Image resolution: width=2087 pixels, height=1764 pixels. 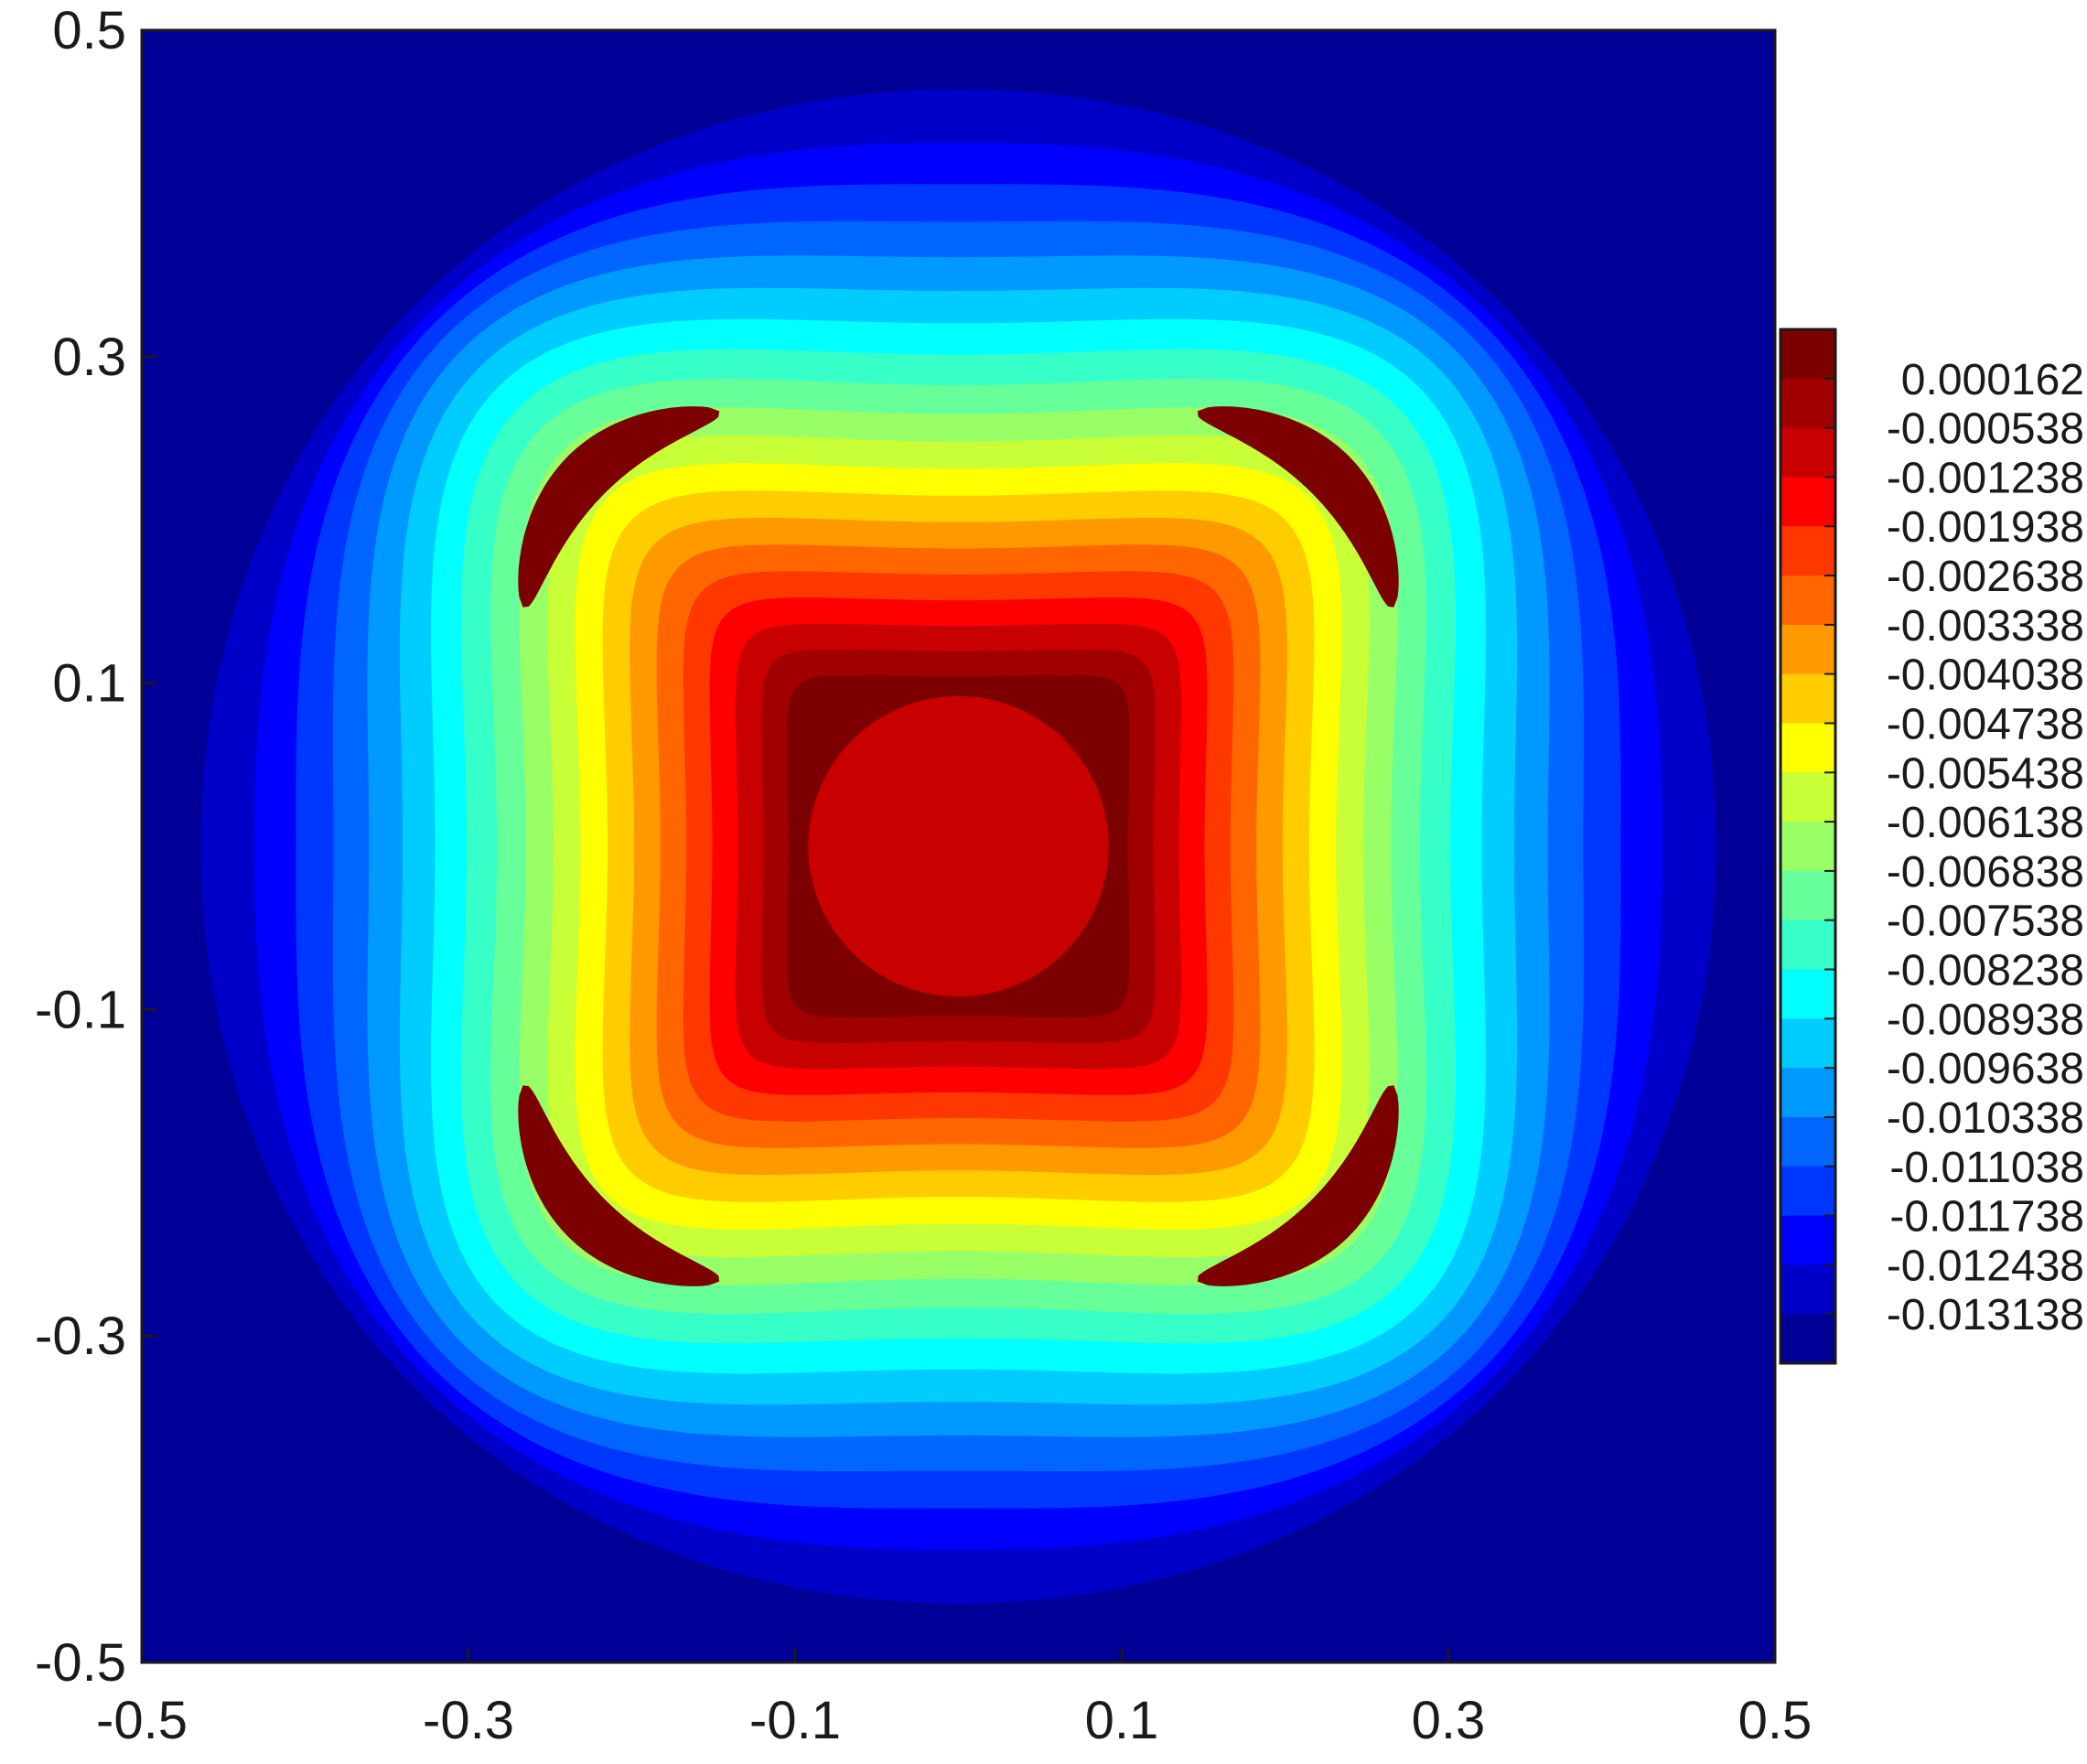 What do you see at coordinates (1986, 1315) in the screenshot?
I see `colorbar-label: -0.013138` at bounding box center [1986, 1315].